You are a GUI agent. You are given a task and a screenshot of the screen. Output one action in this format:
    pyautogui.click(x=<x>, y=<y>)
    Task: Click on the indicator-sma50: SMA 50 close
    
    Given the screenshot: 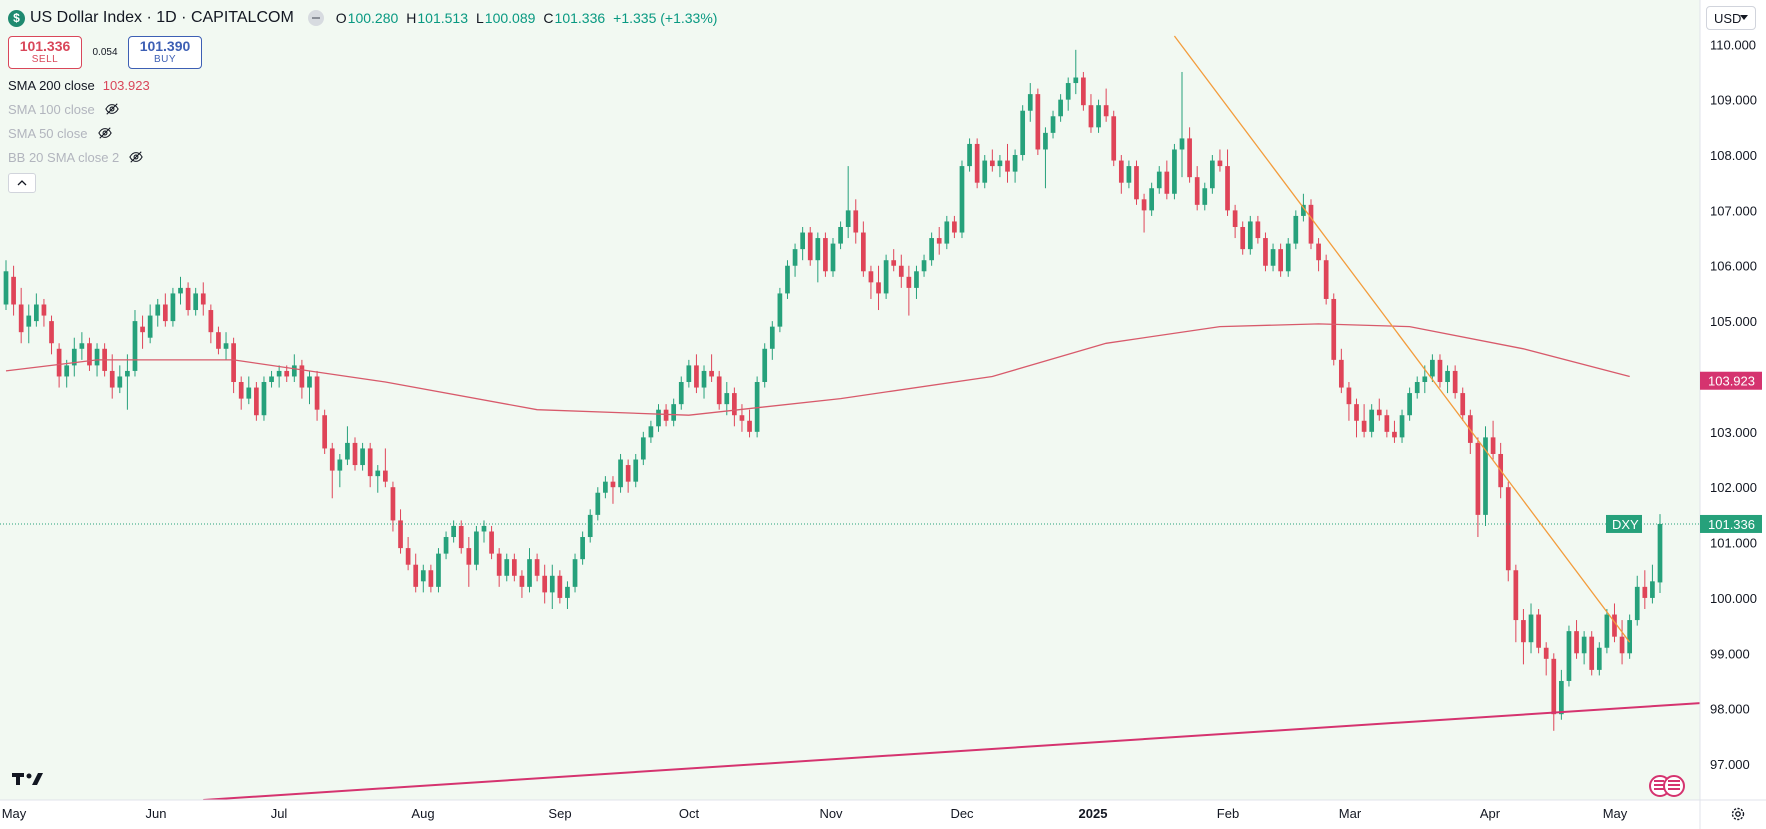 What is the action you would take?
    pyautogui.click(x=362, y=133)
    